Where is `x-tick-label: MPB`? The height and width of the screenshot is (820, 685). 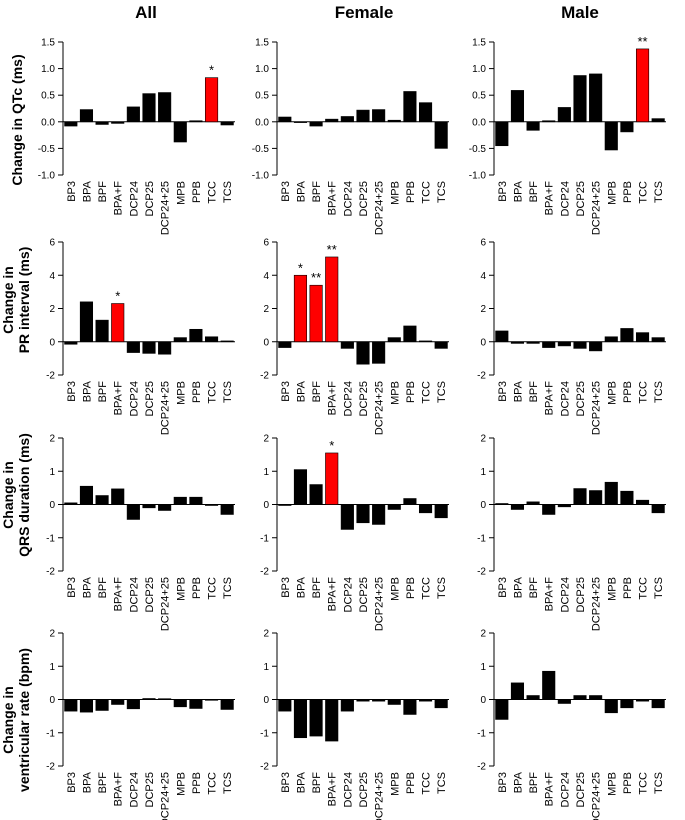
x-tick-label: MPB is located at coordinates (395, 589).